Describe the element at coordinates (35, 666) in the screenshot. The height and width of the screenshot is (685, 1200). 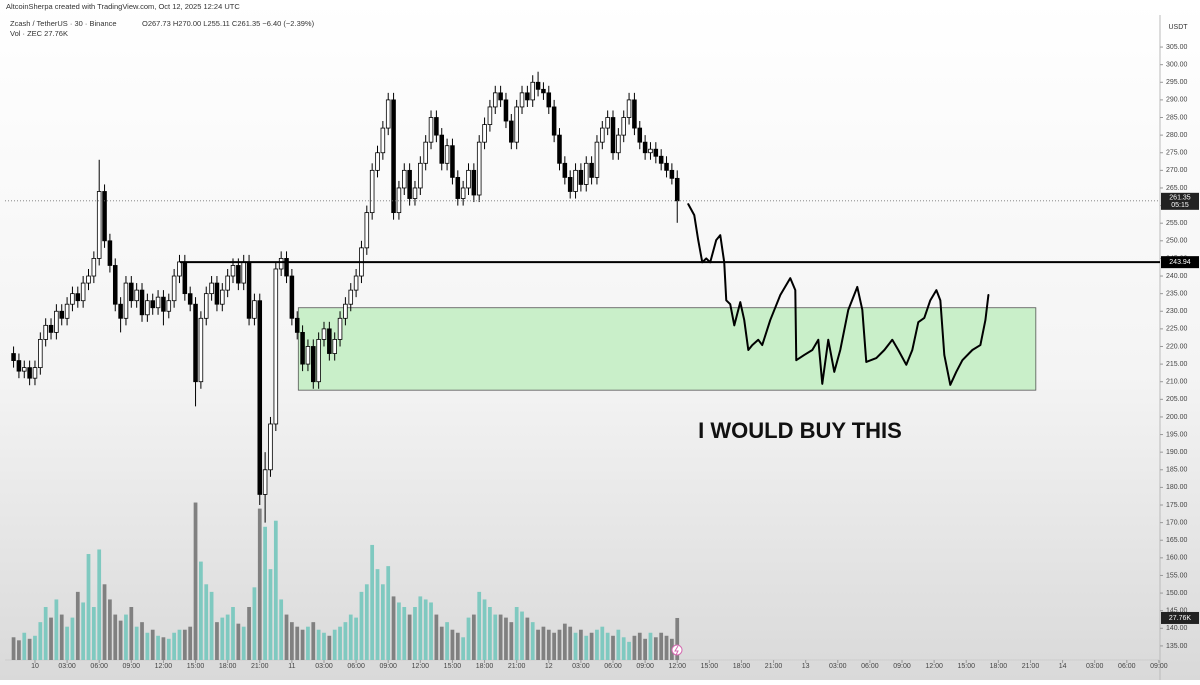
I see `x-tick-label: 10` at that location.